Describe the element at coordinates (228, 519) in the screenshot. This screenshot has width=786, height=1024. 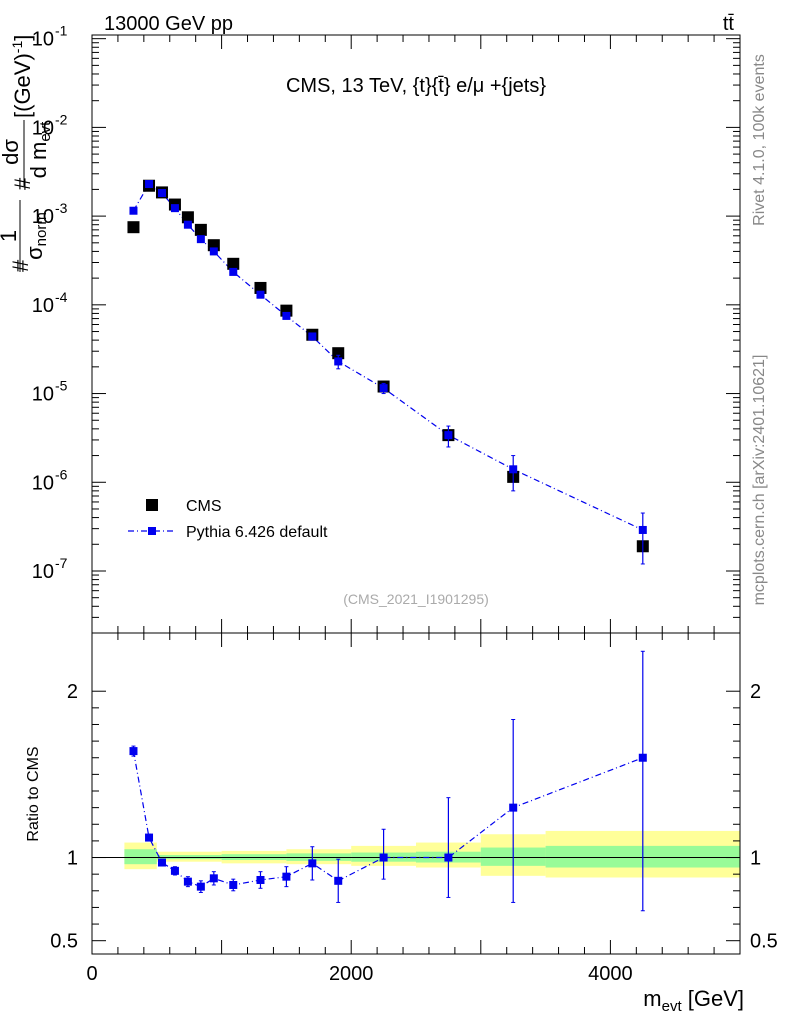
I see `legend: CMS Pythia 6.426 default` at that location.